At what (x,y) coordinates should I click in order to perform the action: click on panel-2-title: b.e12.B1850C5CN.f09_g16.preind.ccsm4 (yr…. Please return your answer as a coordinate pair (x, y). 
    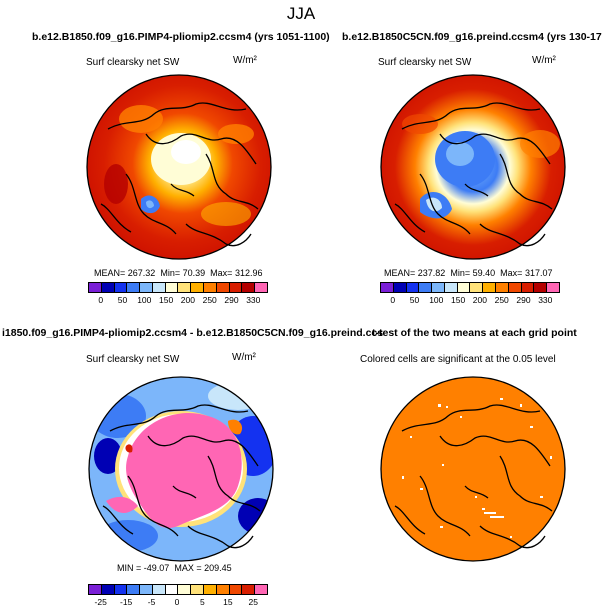
    Looking at the image, I should click on (472, 37).